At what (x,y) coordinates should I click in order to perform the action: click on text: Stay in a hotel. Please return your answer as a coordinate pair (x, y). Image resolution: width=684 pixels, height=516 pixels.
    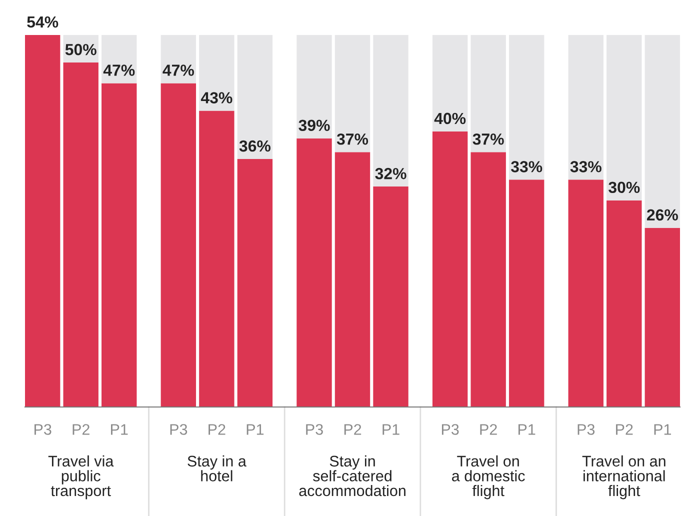
    Looking at the image, I should click on (217, 468).